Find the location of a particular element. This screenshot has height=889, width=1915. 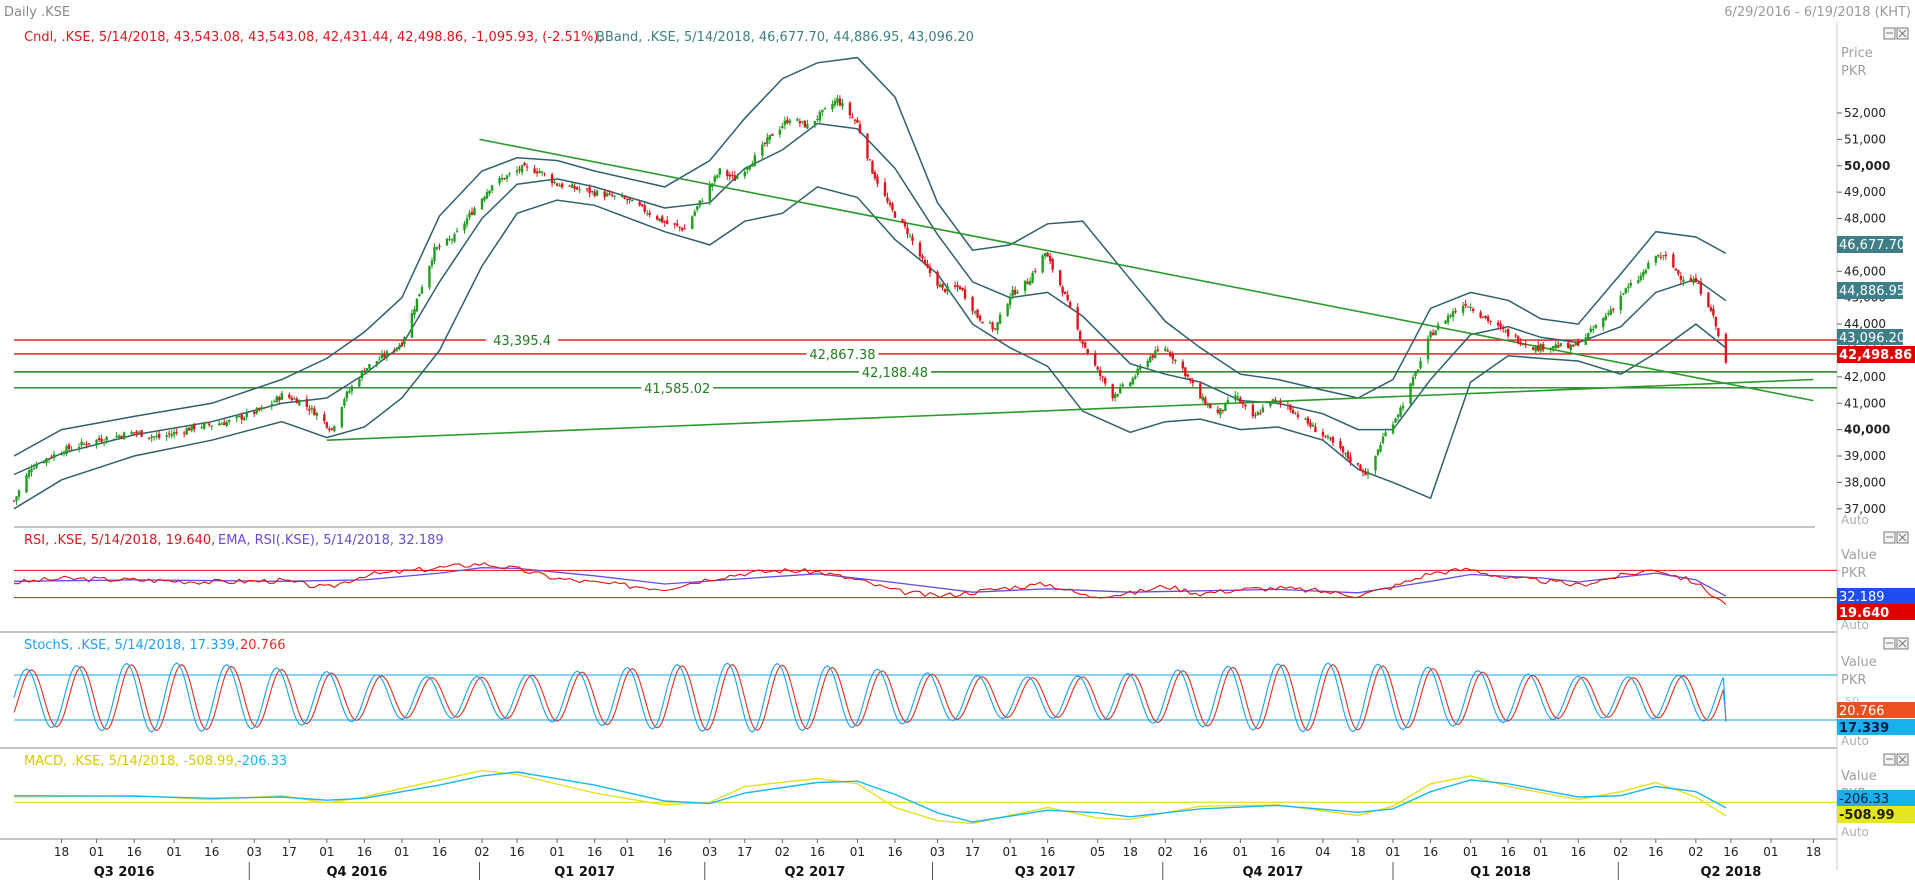

quarter-label: Q3 2017 is located at coordinates (1045, 872).